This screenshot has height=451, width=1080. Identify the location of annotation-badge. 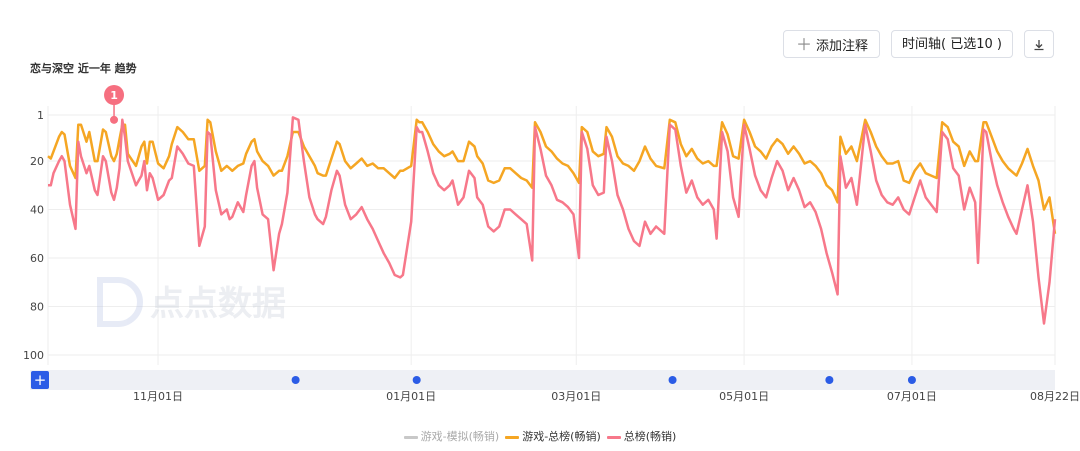
(114, 95).